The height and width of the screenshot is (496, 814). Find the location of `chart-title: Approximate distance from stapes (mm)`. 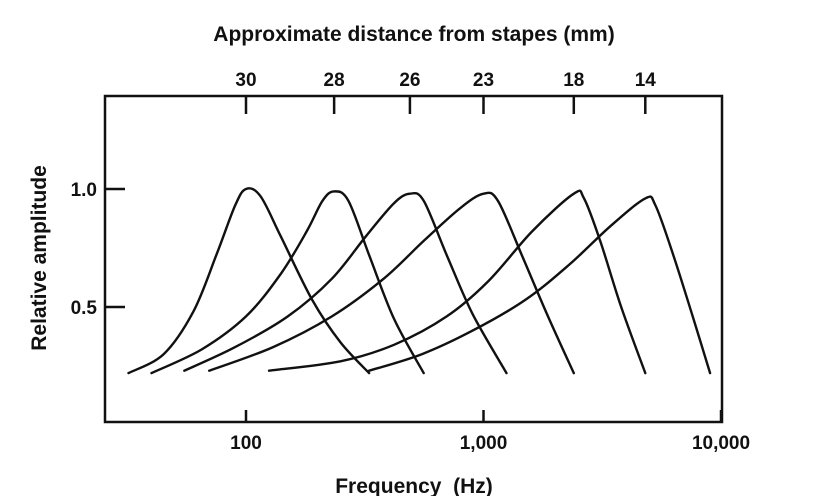

chart-title: Approximate distance from stapes (mm) is located at coordinates (413, 34).